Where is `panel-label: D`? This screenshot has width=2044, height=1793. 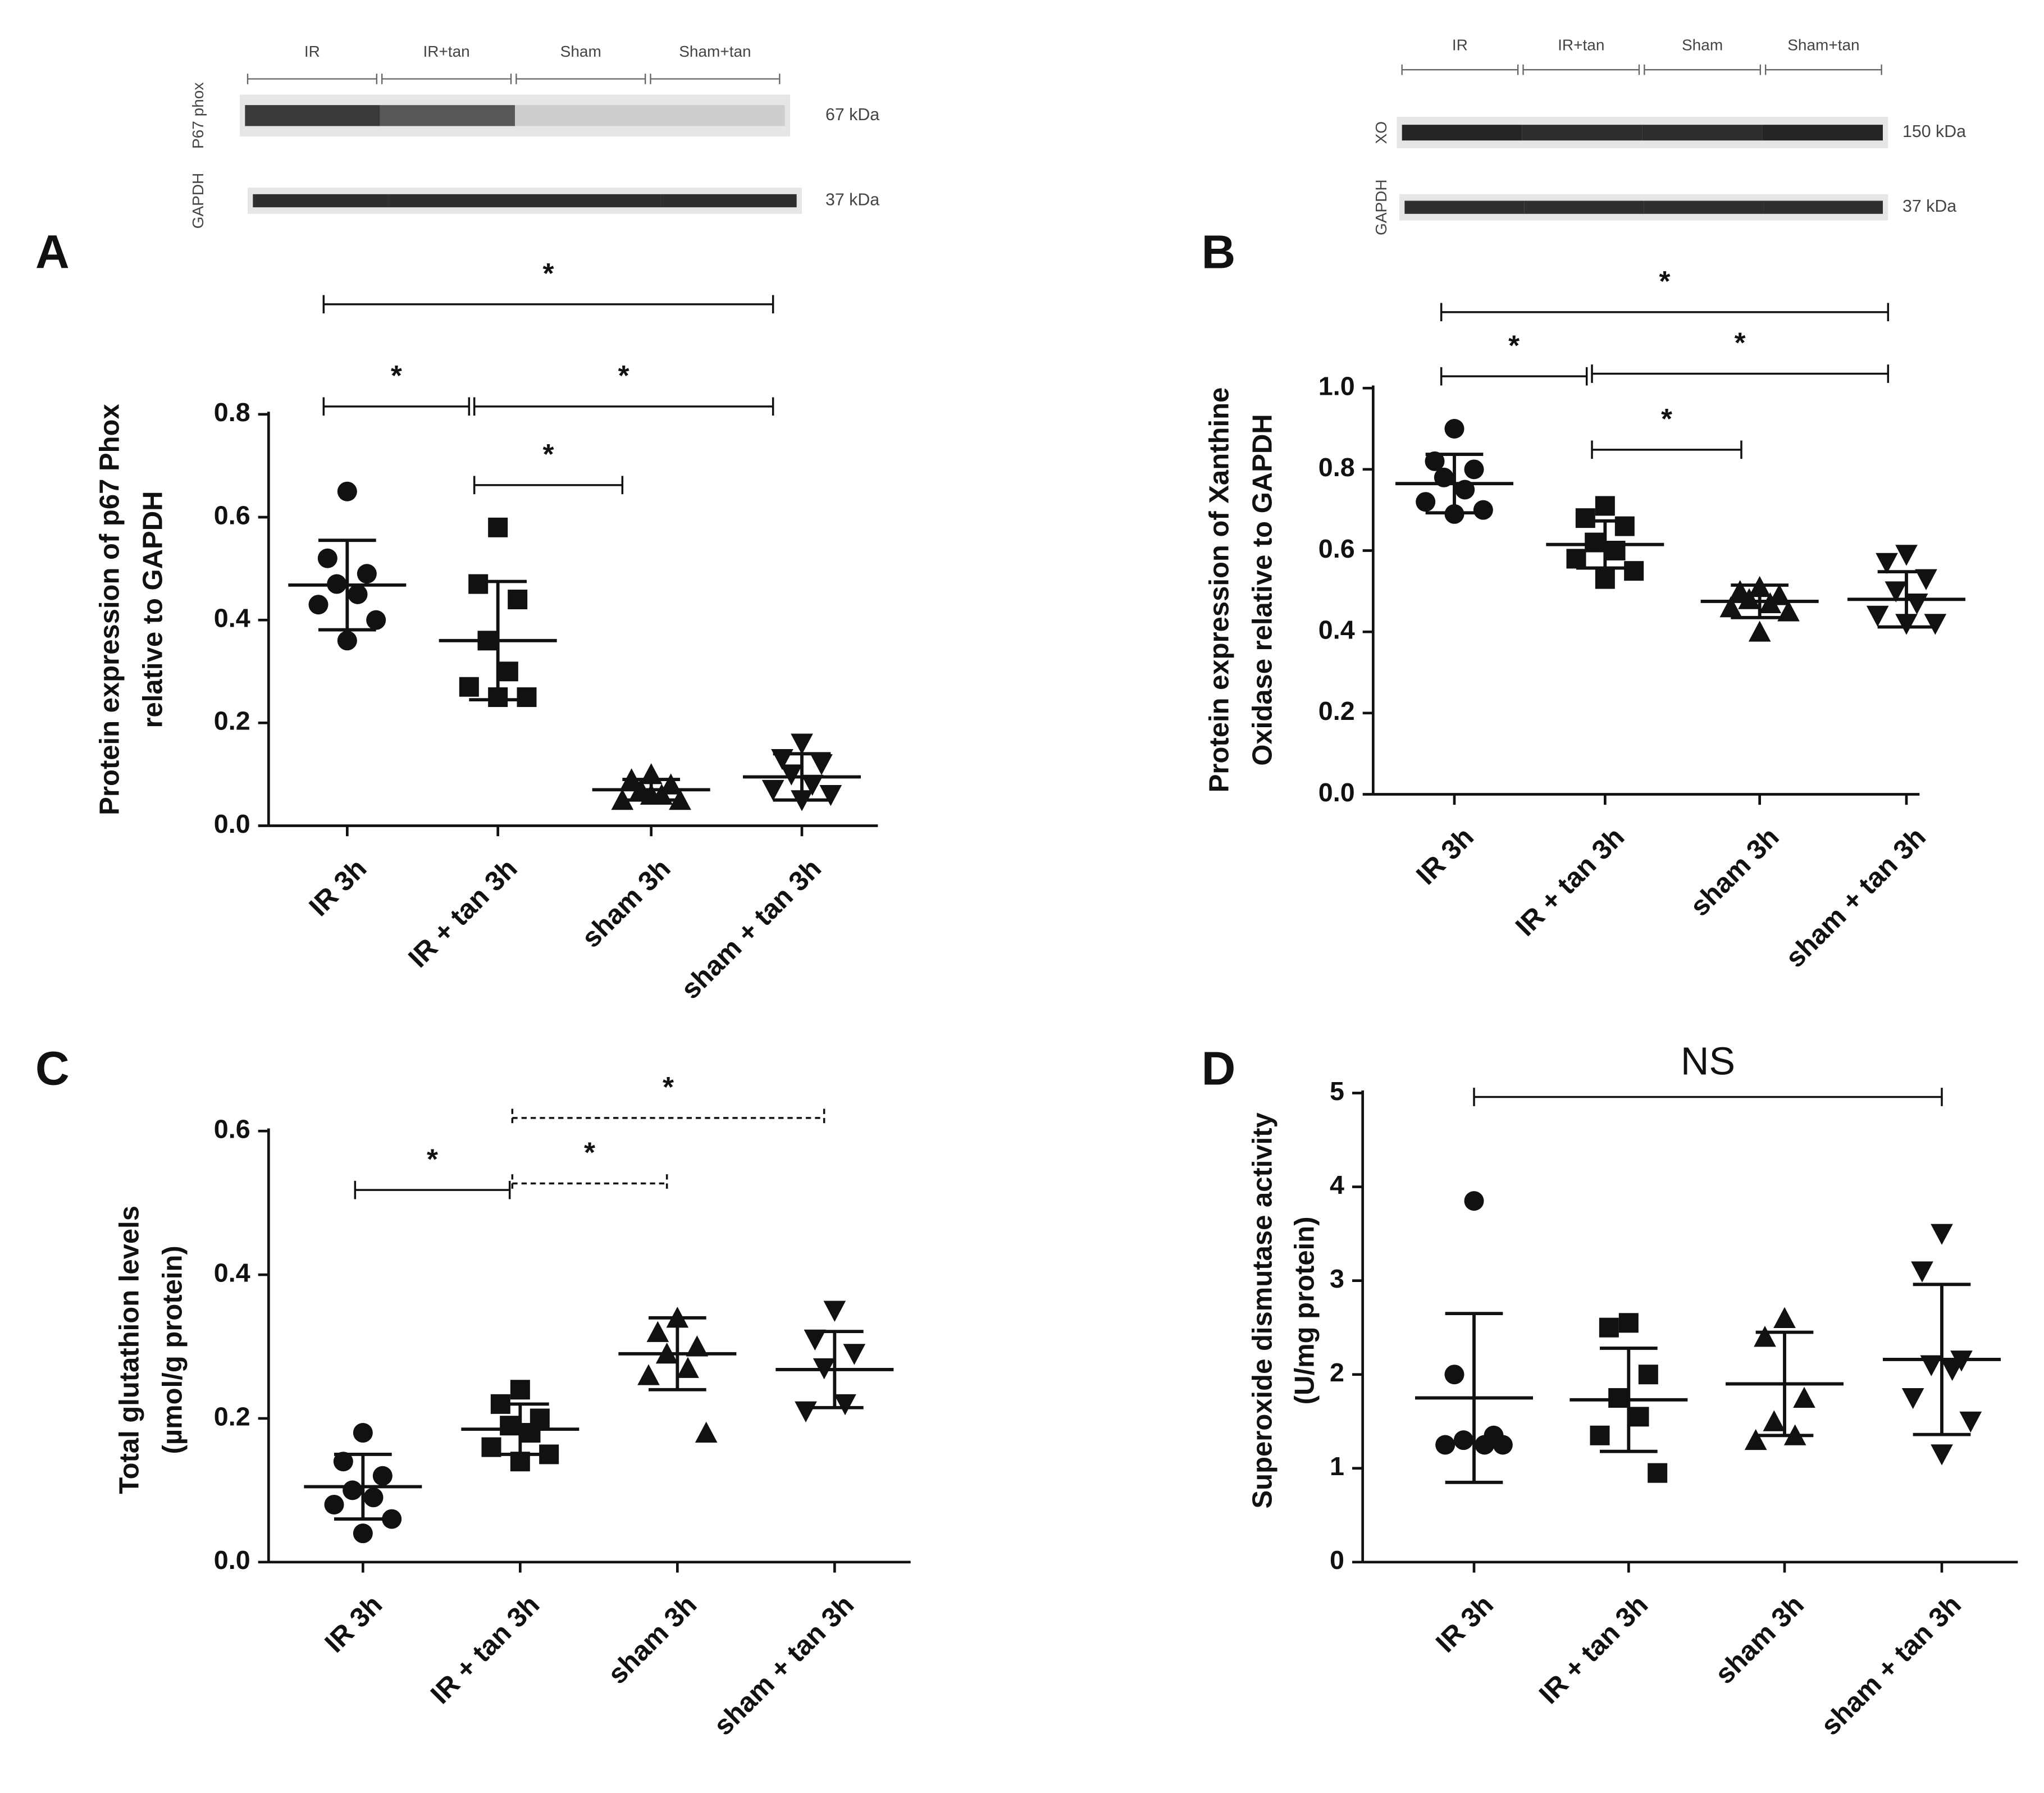
panel-label: D is located at coordinates (1219, 1068).